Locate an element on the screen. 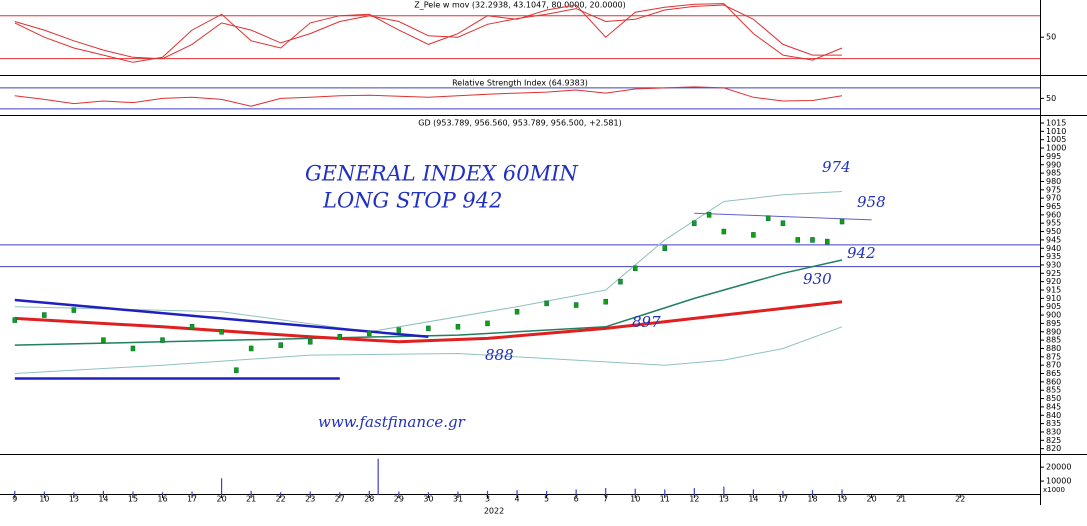  x-tick-label: 18 is located at coordinates (812, 499).